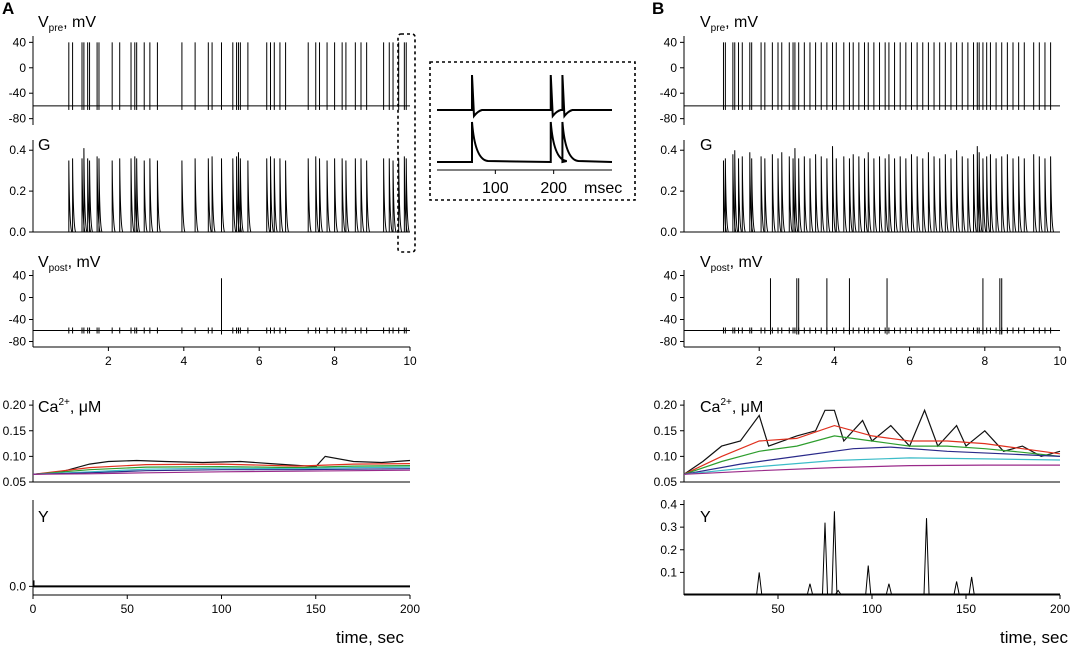 This screenshot has height=651, width=1084. I want to click on x-tick-label: 200, so click(410, 609).